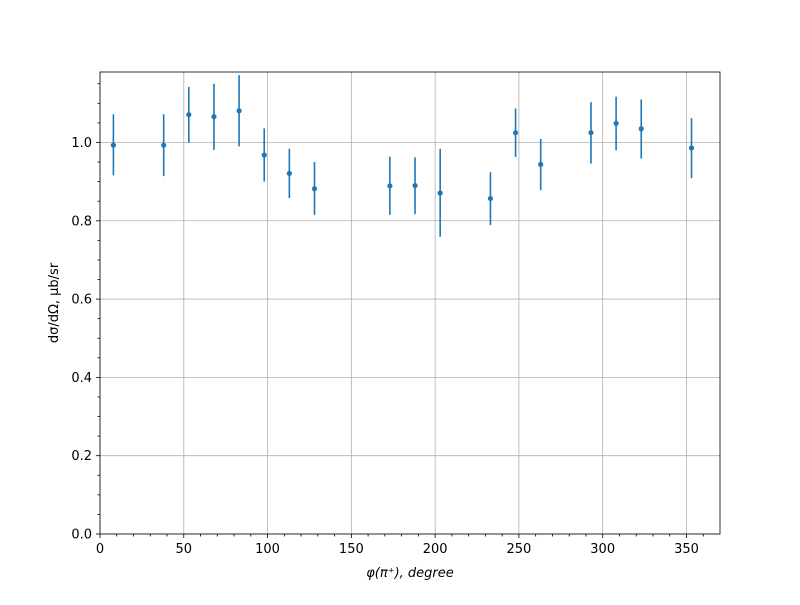  Describe the element at coordinates (410, 573) in the screenshot. I see `x-axis-label: φ(π⁺), degree` at that location.